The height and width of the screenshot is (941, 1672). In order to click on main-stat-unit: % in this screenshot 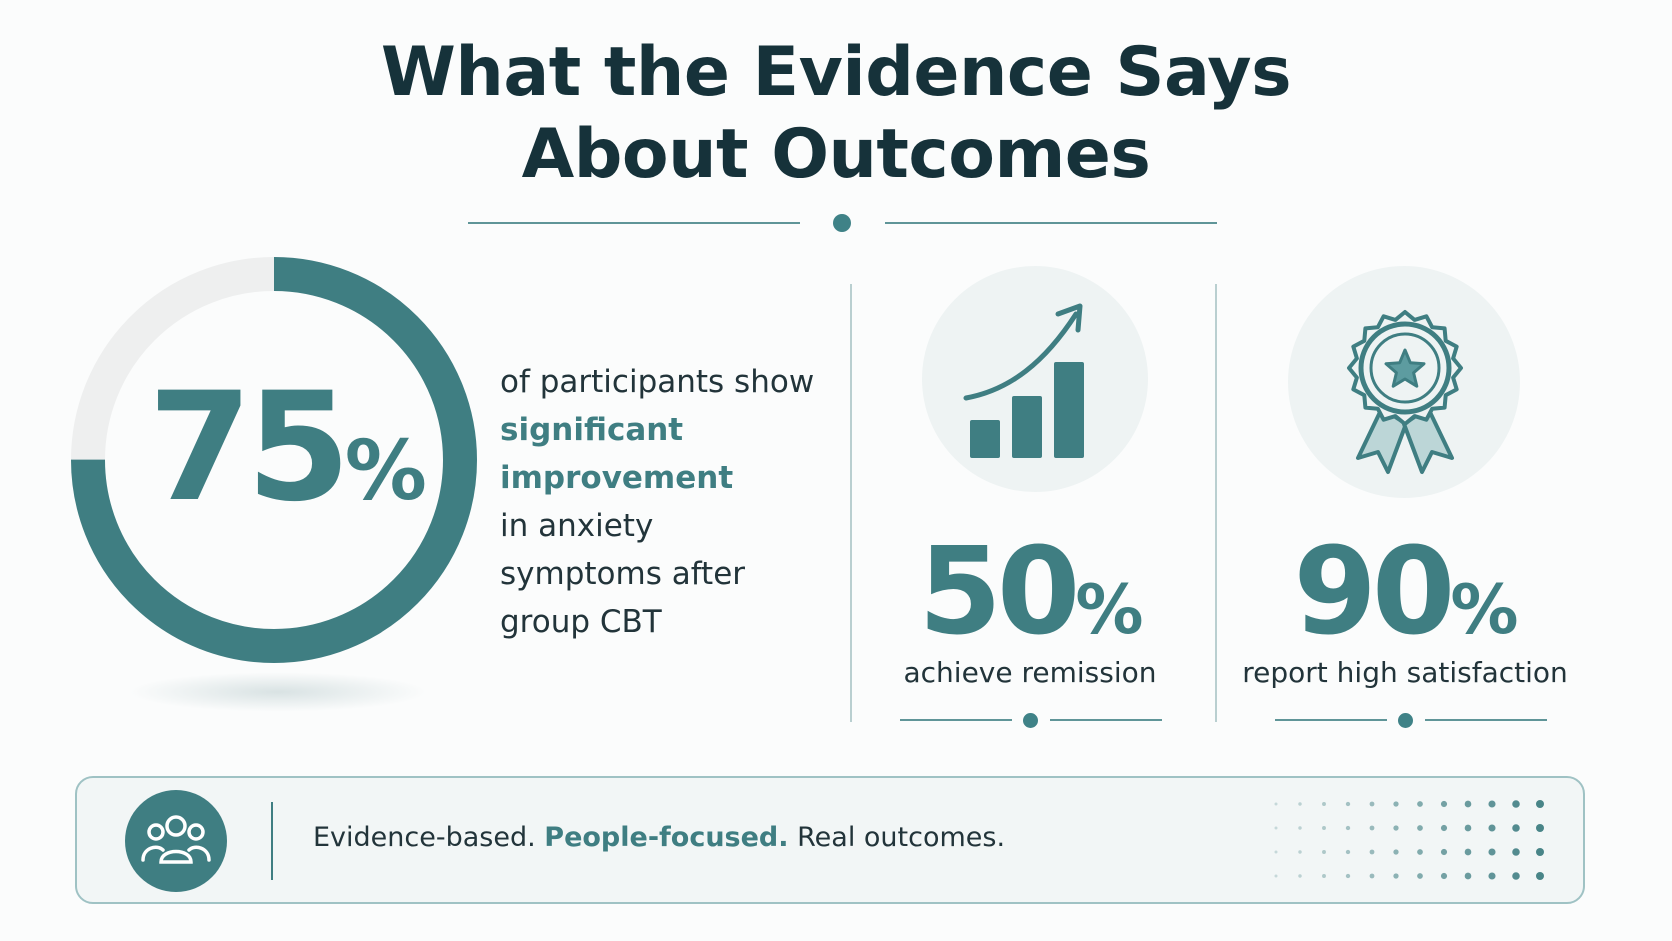, I will do `click(385, 471)`.